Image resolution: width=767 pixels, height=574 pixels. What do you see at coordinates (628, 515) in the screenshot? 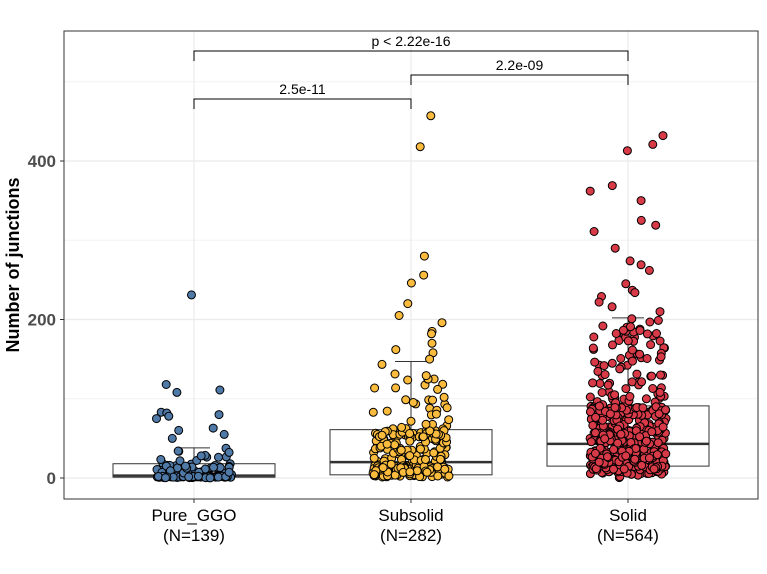
I see `x-tick-label: Solid` at bounding box center [628, 515].